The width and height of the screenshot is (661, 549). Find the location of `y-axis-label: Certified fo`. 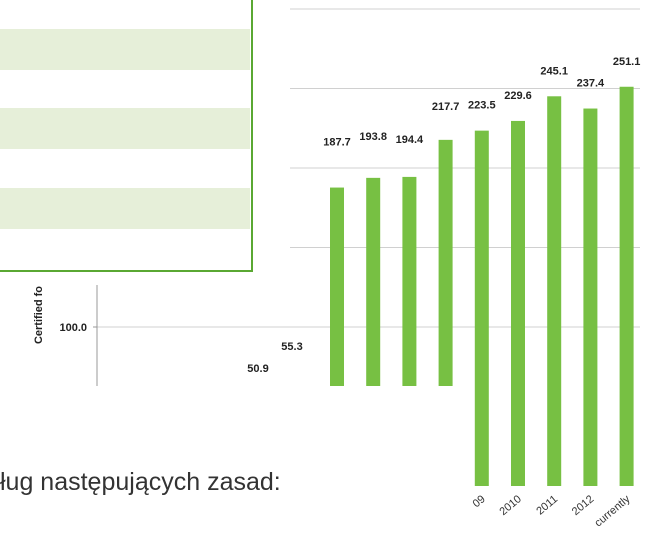

y-axis-label: Certified fo is located at coordinates (39, 315).